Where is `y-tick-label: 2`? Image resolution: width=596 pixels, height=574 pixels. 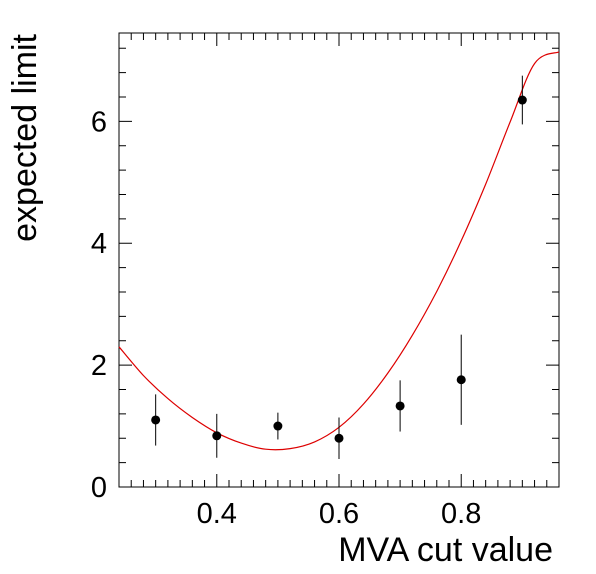 y-tick-label: 2 is located at coordinates (99, 366).